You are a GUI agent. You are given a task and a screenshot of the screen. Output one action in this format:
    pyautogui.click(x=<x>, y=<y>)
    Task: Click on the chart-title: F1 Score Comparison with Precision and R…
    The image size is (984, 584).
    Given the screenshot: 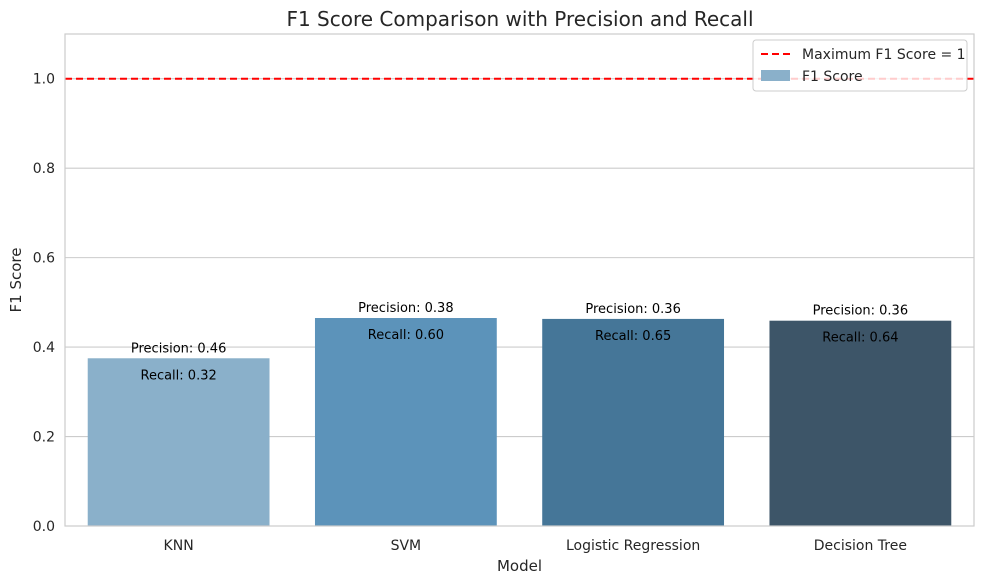 What is the action you would take?
    pyautogui.click(x=519, y=19)
    